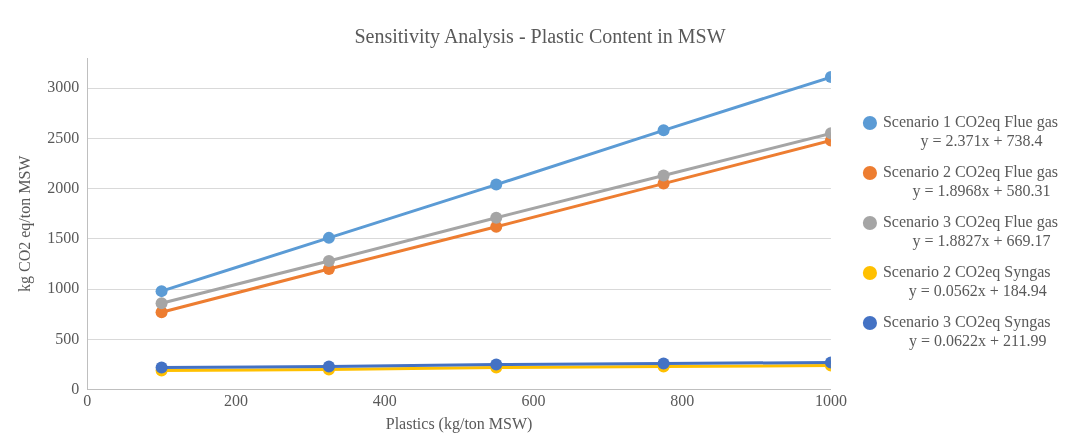  I want to click on text: y = 0.0562x + 184.94, so click(977, 291).